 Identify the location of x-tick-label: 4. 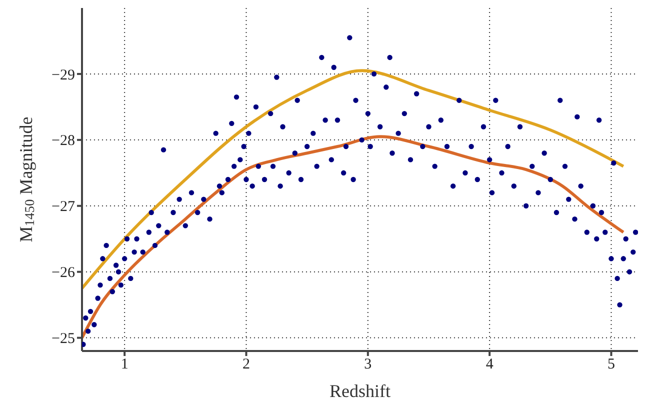
(490, 364).